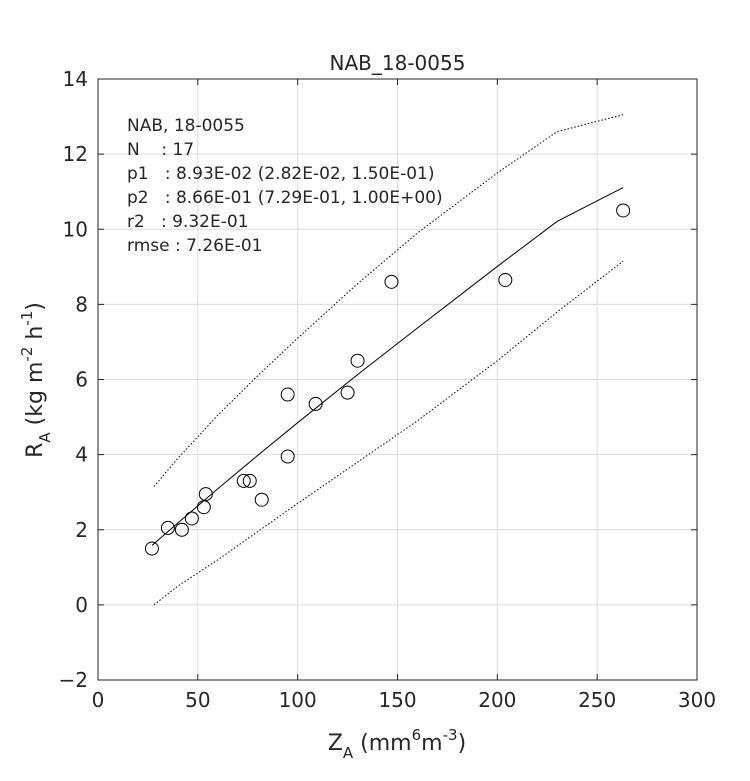 The width and height of the screenshot is (750, 781). I want to click on x-tick-label: 150, so click(397, 700).